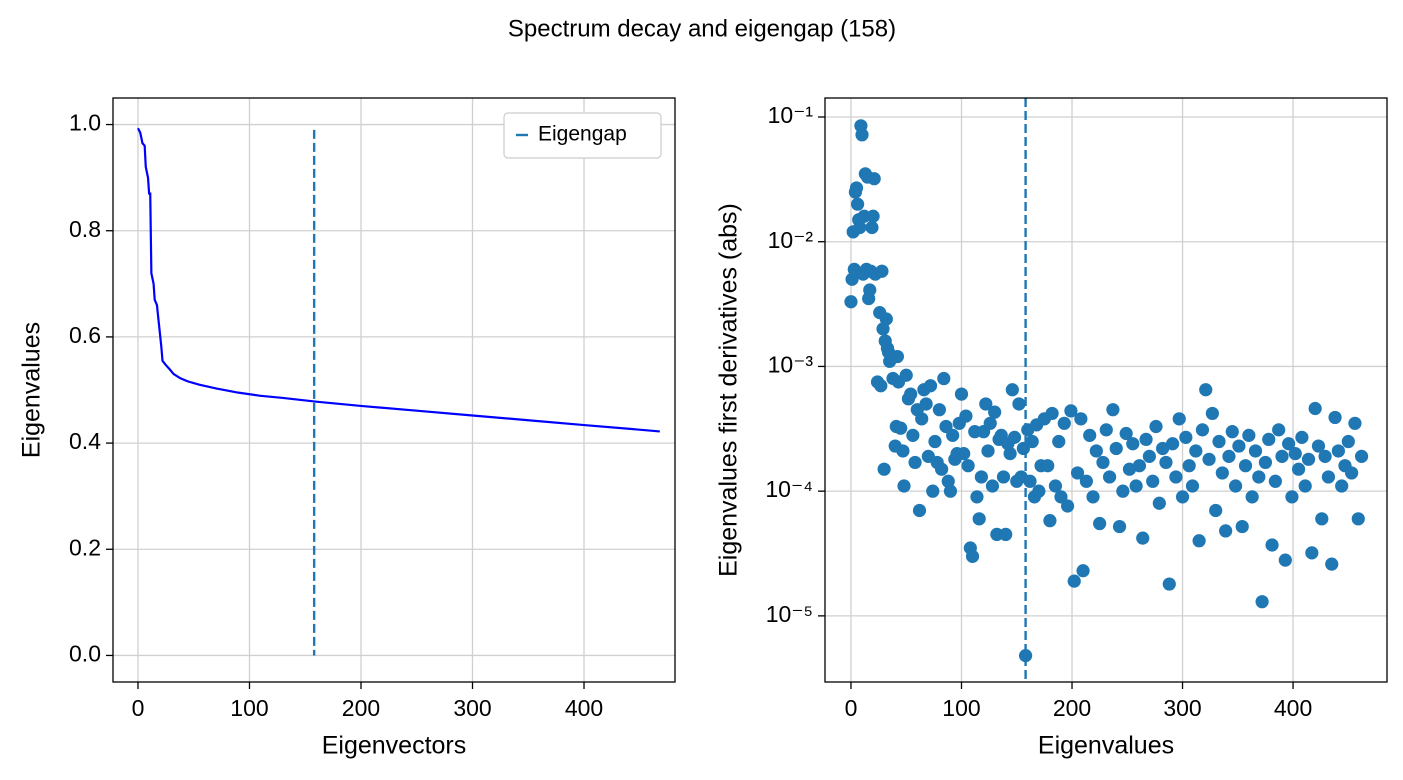 The image size is (1403, 780). What do you see at coordinates (398, 280) in the screenshot?
I see `eigenvalue-line` at bounding box center [398, 280].